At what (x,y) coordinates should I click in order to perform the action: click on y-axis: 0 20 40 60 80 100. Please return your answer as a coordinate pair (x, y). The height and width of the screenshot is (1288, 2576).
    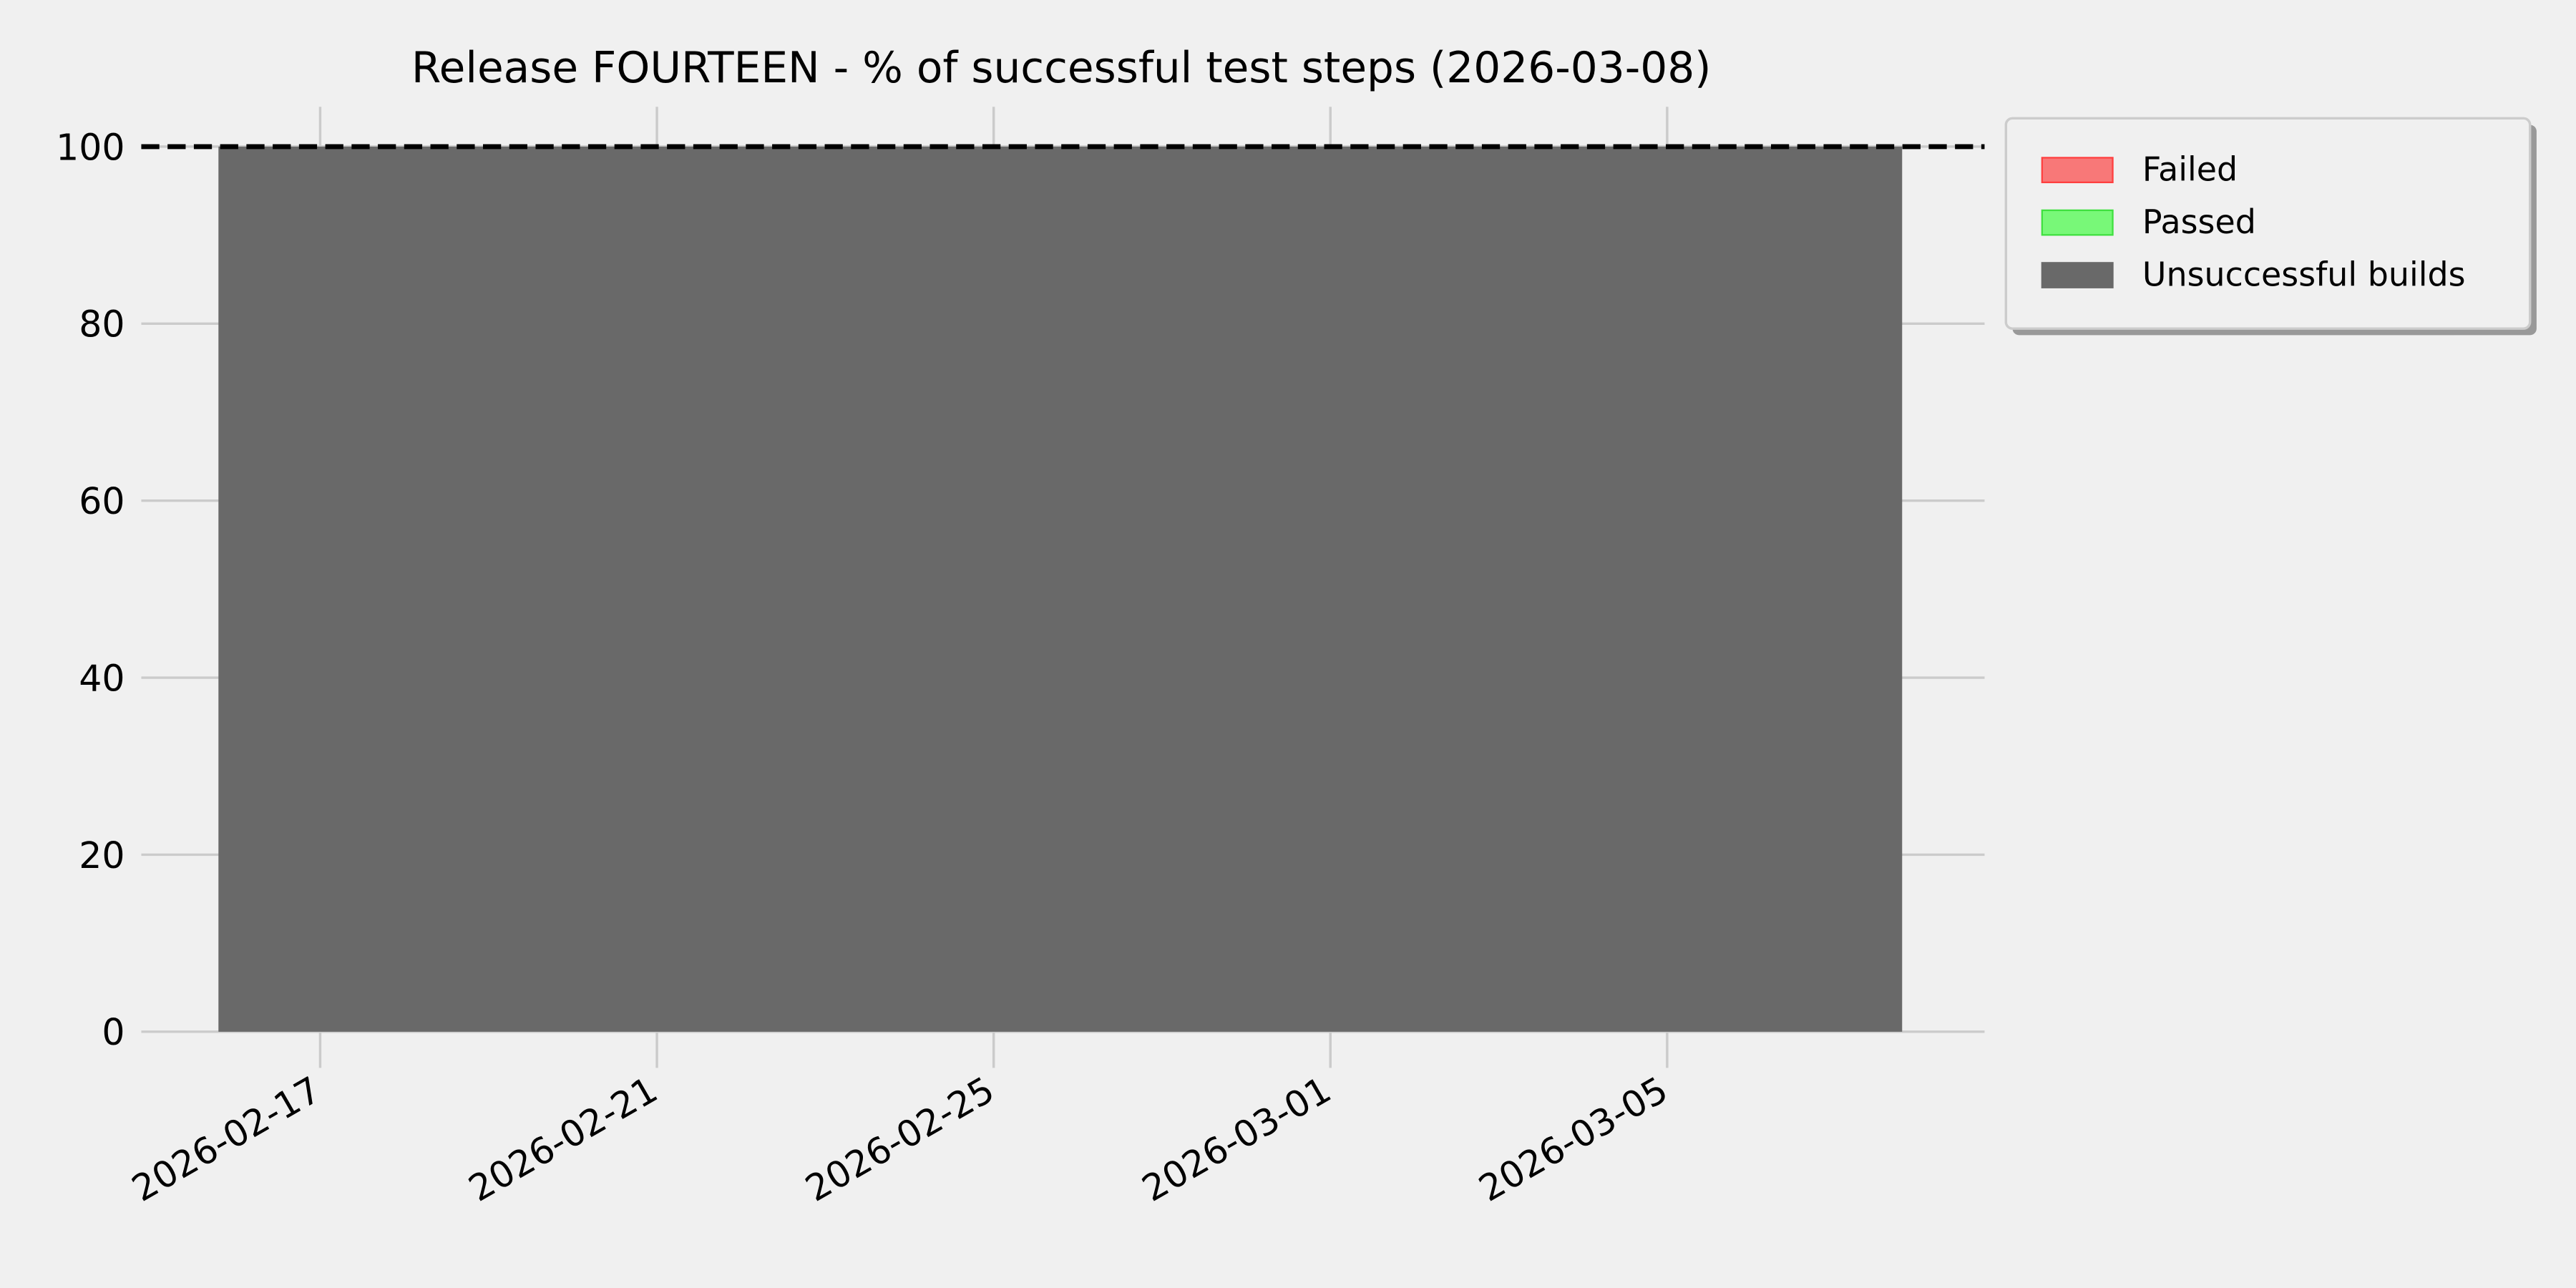
    Looking at the image, I should click on (90, 589).